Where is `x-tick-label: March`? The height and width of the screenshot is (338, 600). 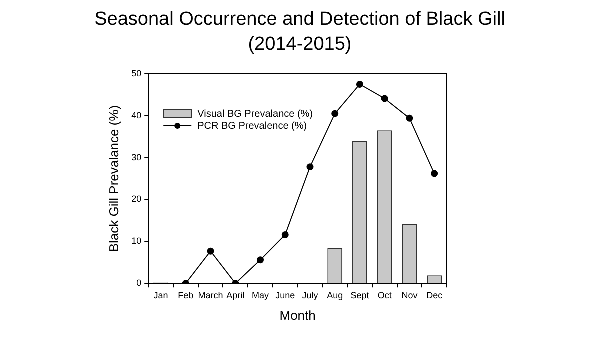
x-tick-label: March is located at coordinates (211, 295).